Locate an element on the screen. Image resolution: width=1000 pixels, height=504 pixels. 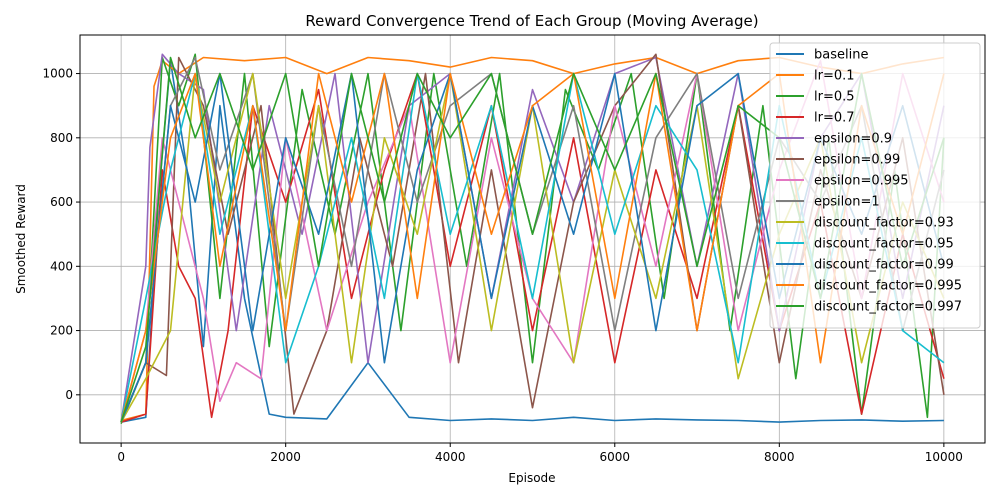
legend-entry: epsilon=0.99 is located at coordinates (857, 160).